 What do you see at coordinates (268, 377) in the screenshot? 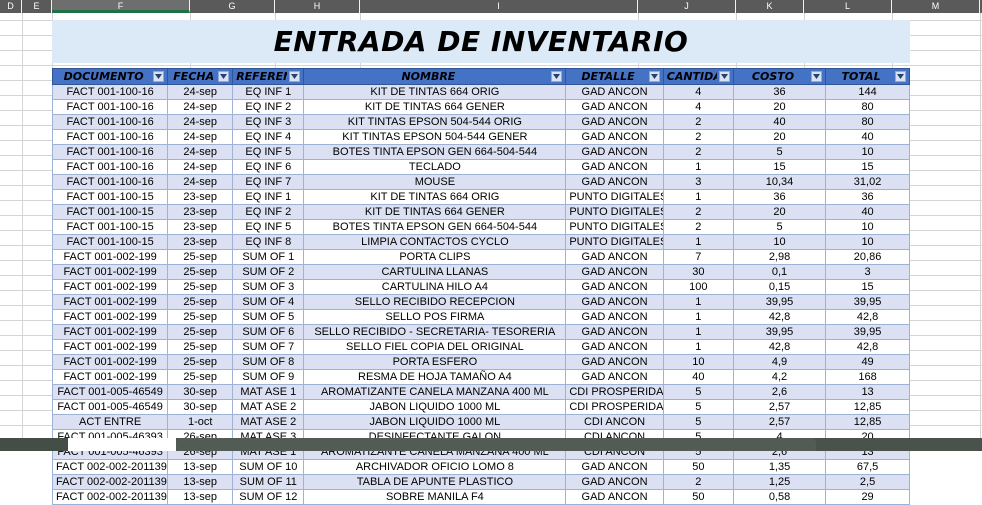
I see `table-cell-referencia: SUM OF 9` at bounding box center [268, 377].